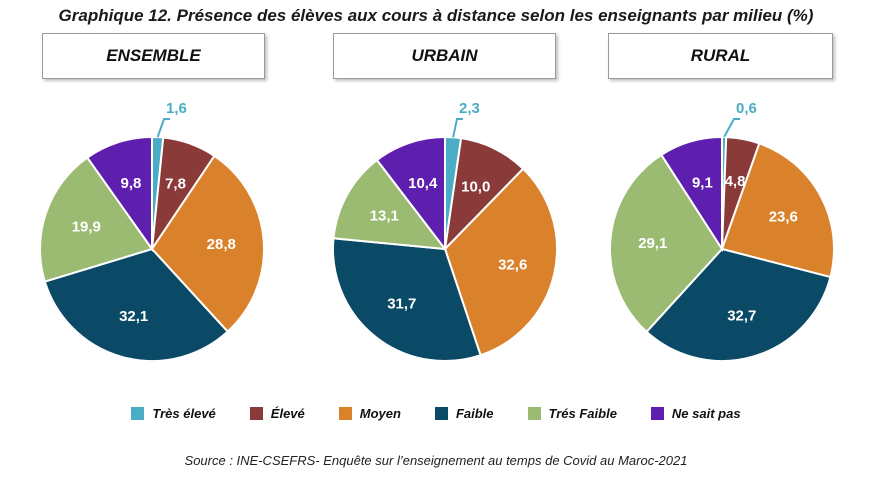 This screenshot has height=492, width=872. Describe the element at coordinates (702, 182) in the screenshot. I see `data-label: 9,1` at that location.